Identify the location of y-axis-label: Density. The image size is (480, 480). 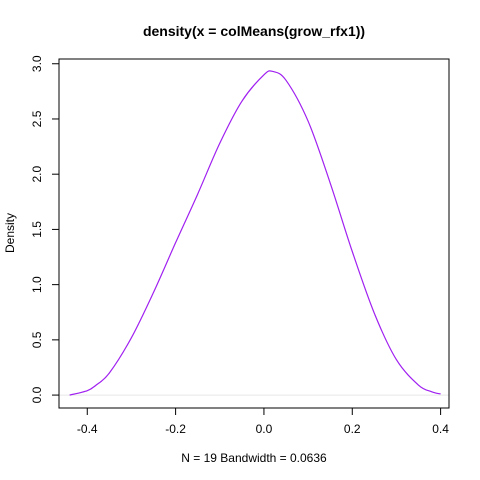
(10, 233).